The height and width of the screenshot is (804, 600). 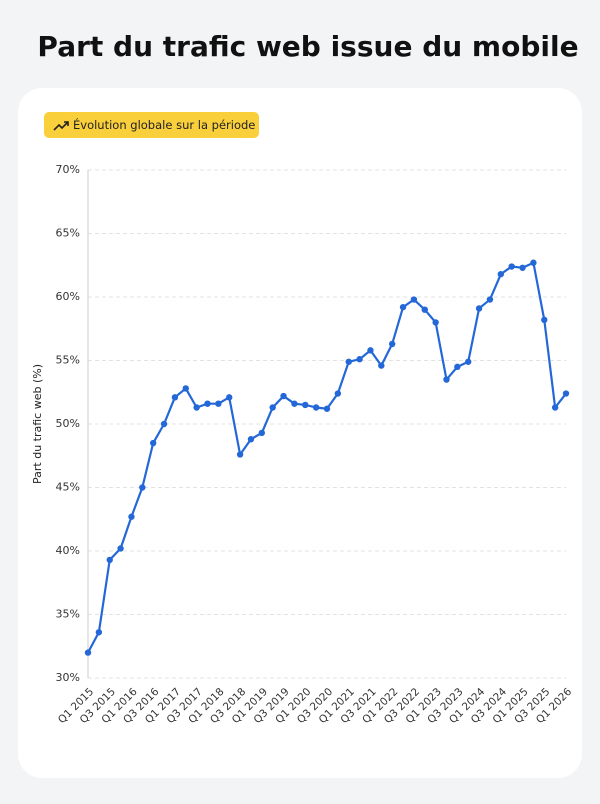 What do you see at coordinates (164, 124) in the screenshot?
I see `badge-text: Évolution globale sur la période` at bounding box center [164, 124].